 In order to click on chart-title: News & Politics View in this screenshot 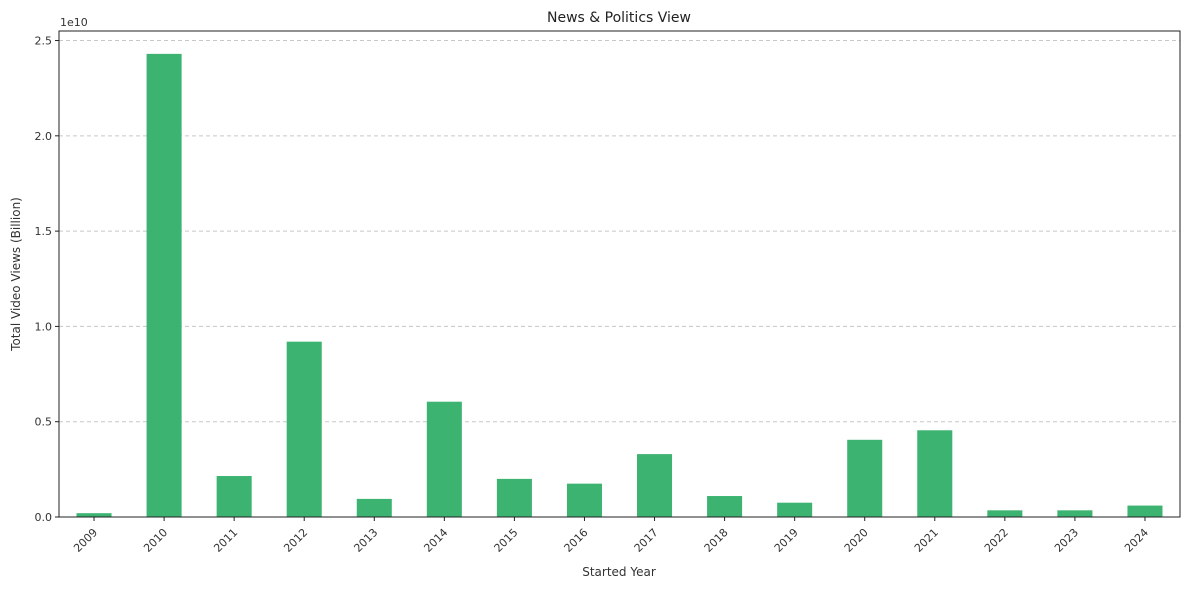, I will do `click(619, 18)`.